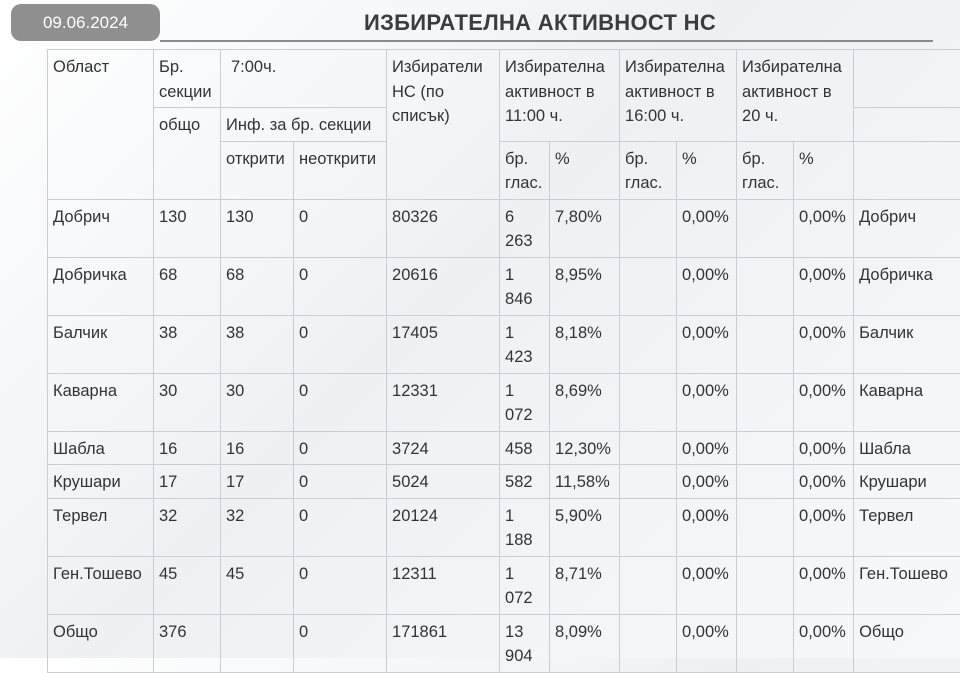 Image resolution: width=960 pixels, height=673 pixels. I want to click on cell-votes-11: 1 846, so click(525, 286).